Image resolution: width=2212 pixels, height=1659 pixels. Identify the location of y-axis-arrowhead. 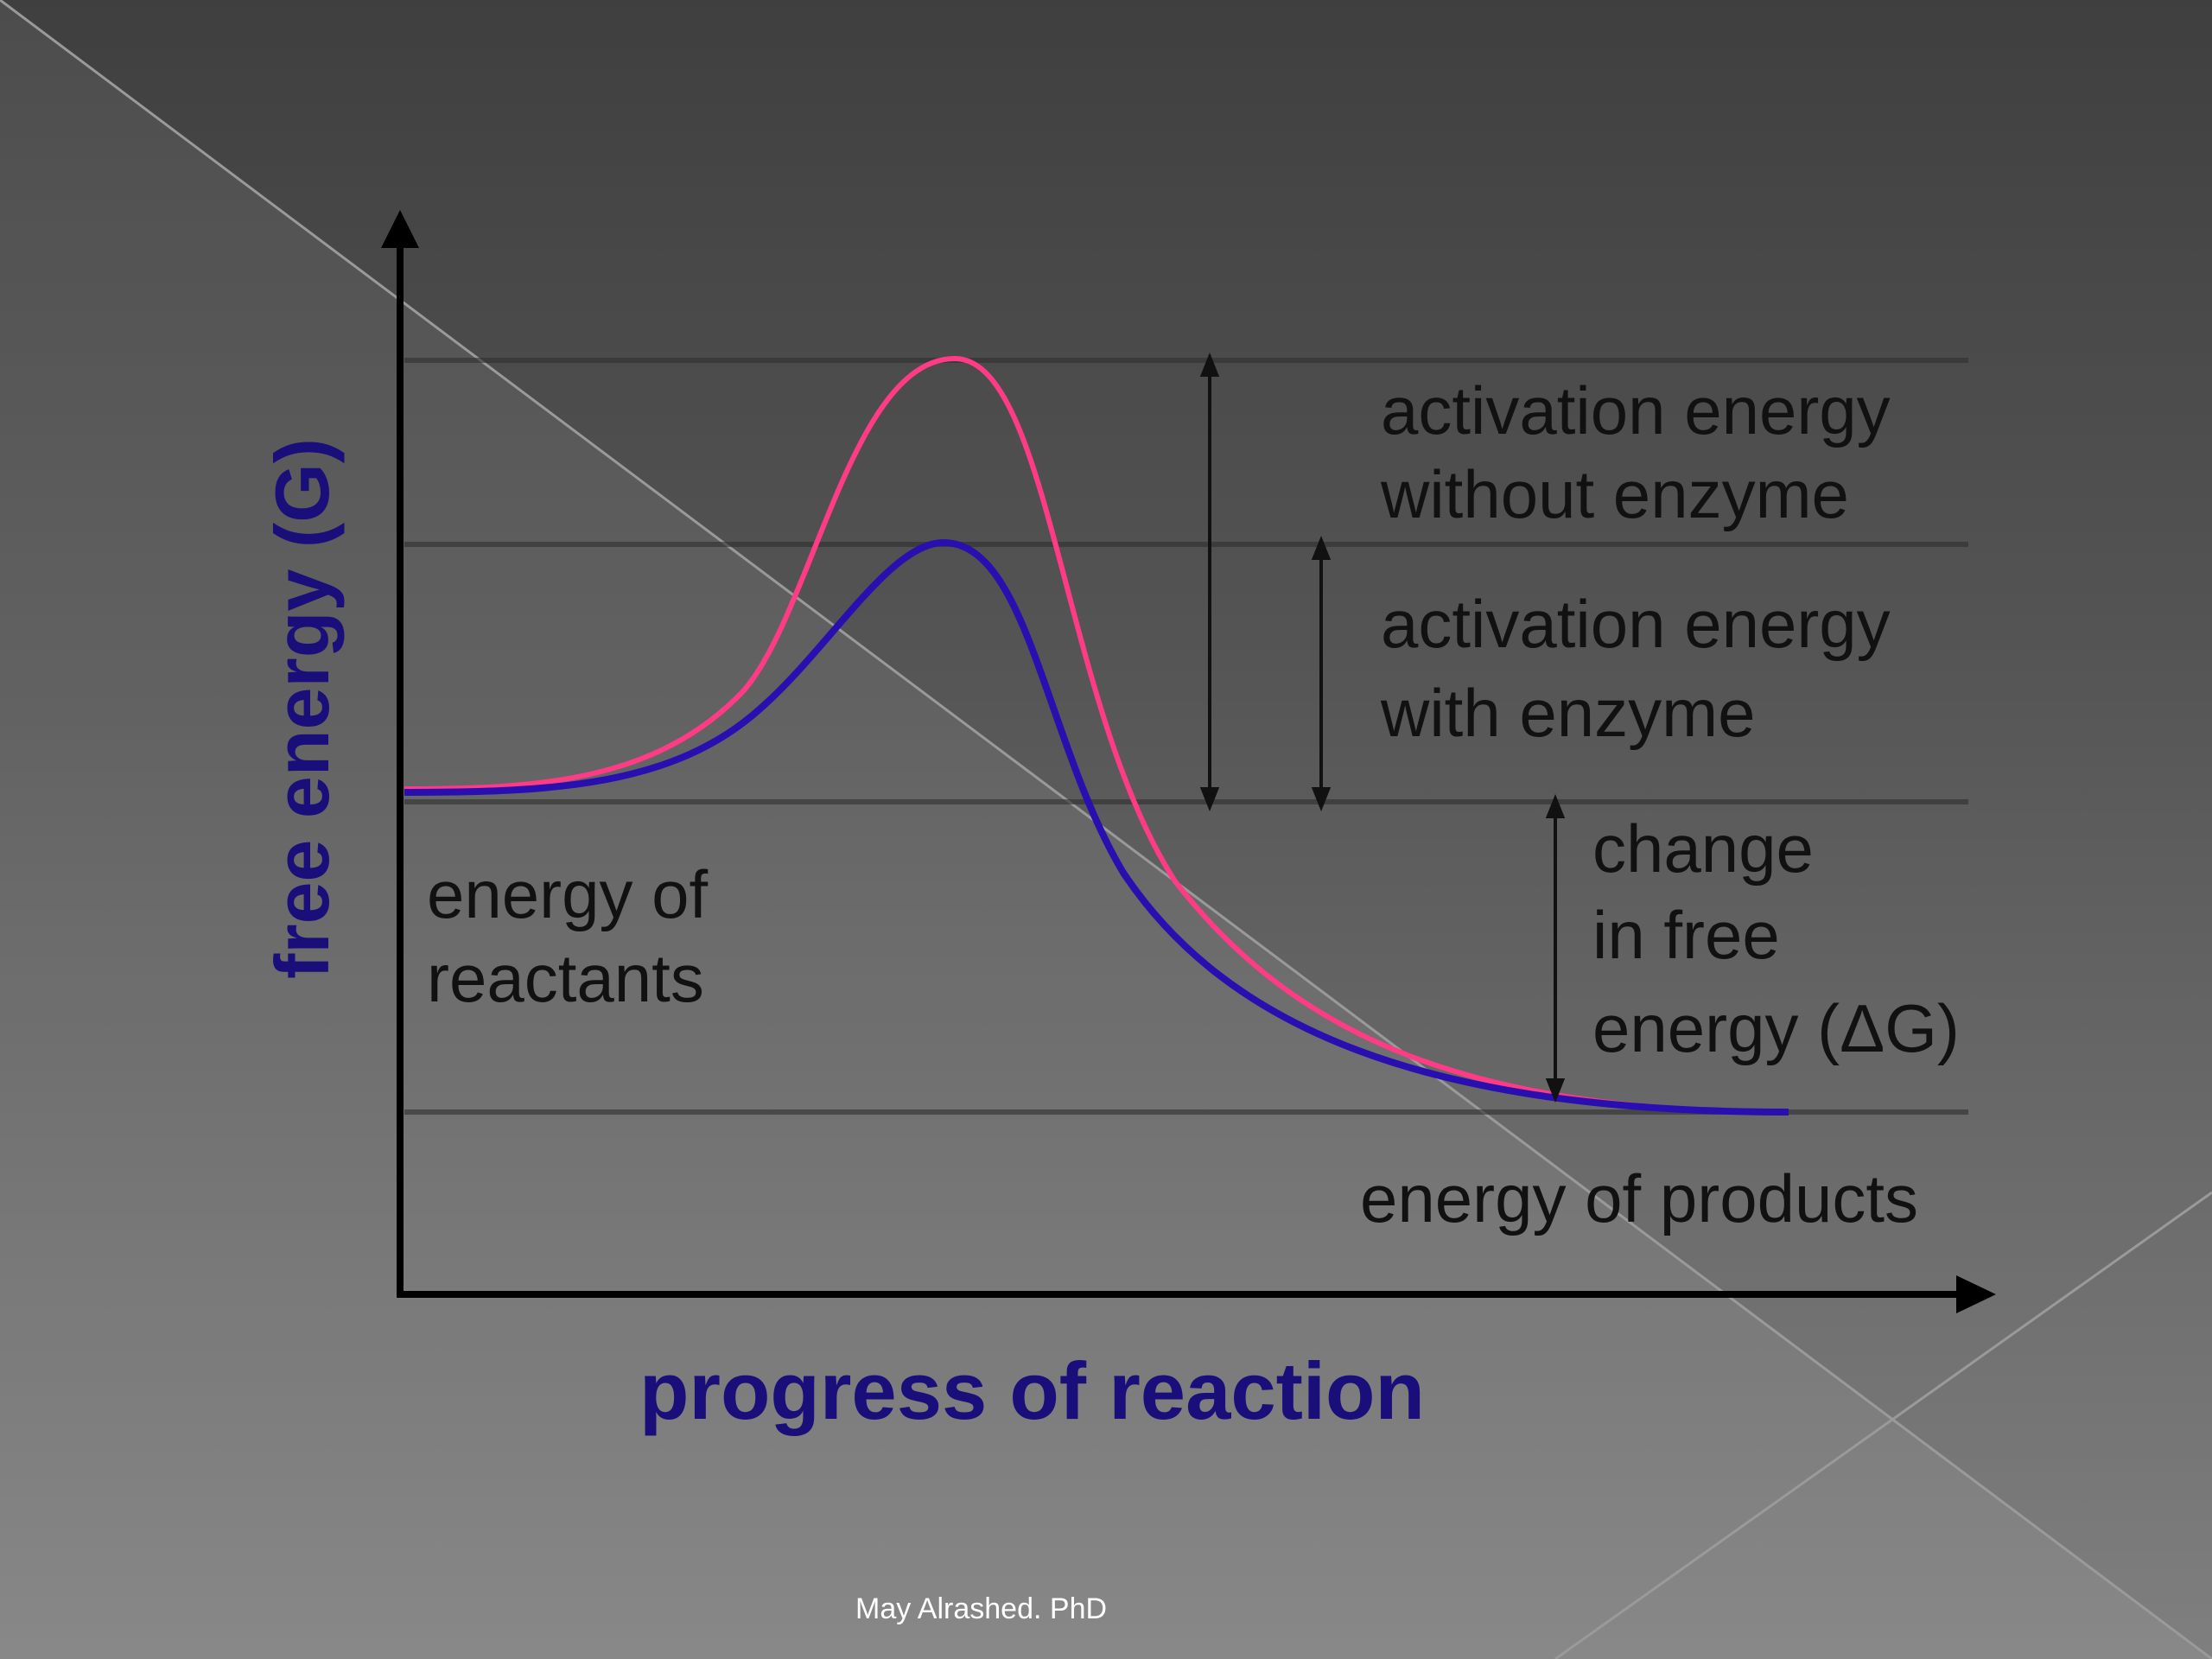
(400, 229).